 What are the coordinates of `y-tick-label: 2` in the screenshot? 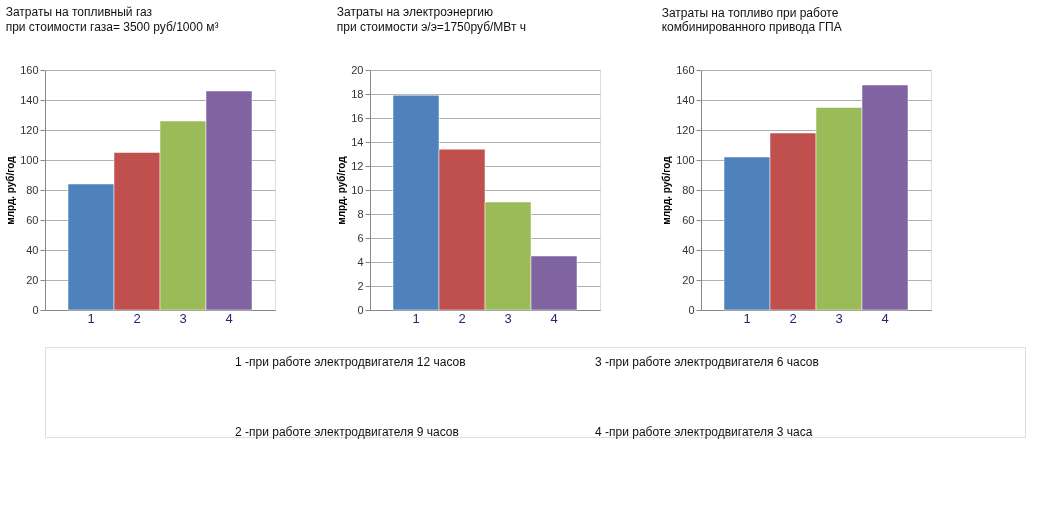 It's located at (360, 285).